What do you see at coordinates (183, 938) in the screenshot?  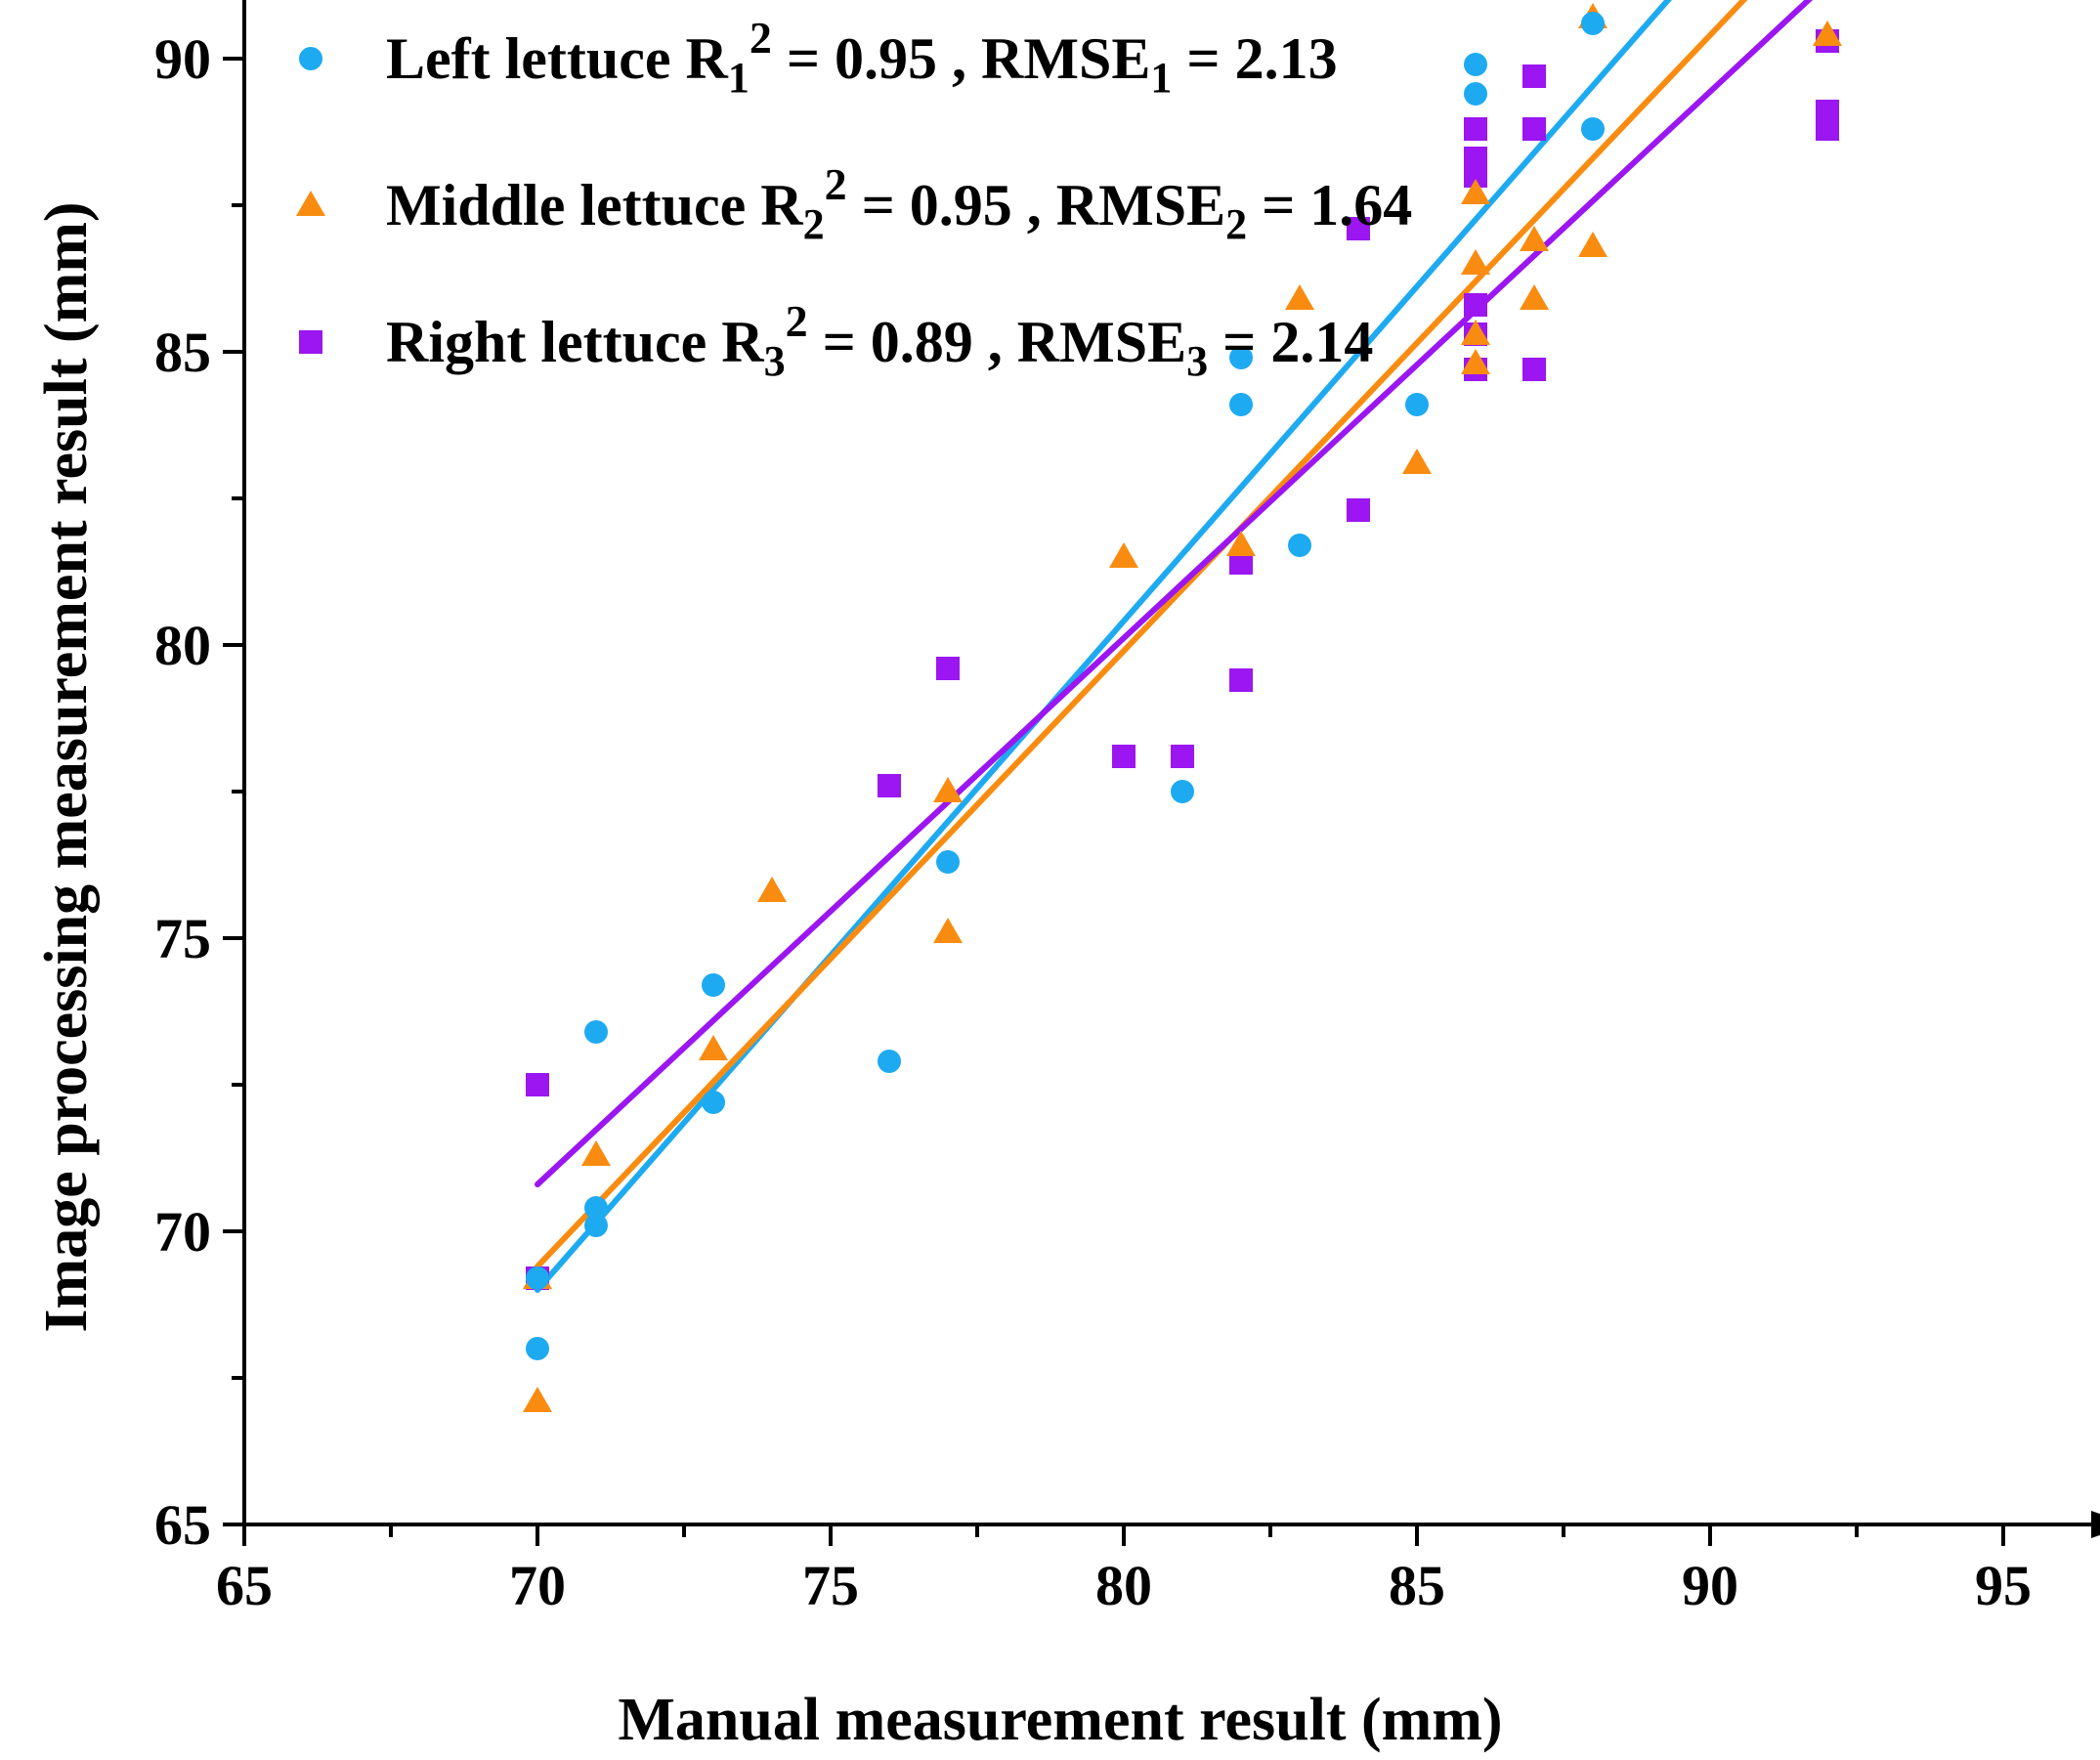 I see `y-tick-label: 75` at bounding box center [183, 938].